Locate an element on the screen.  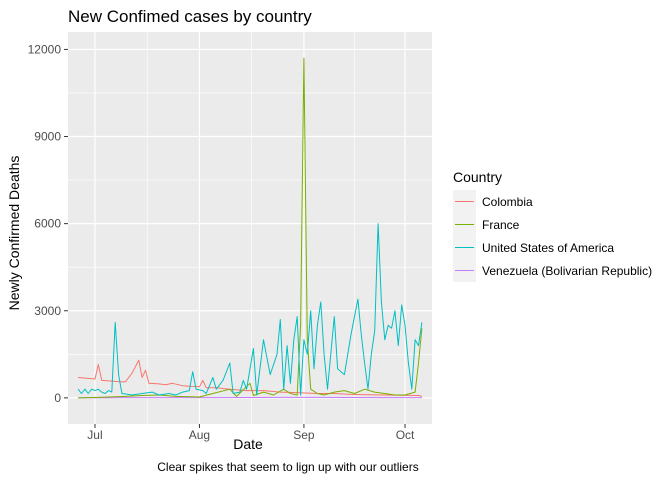
x-axis-ticks: Jul Aug Sep Oct is located at coordinates (251, 433).